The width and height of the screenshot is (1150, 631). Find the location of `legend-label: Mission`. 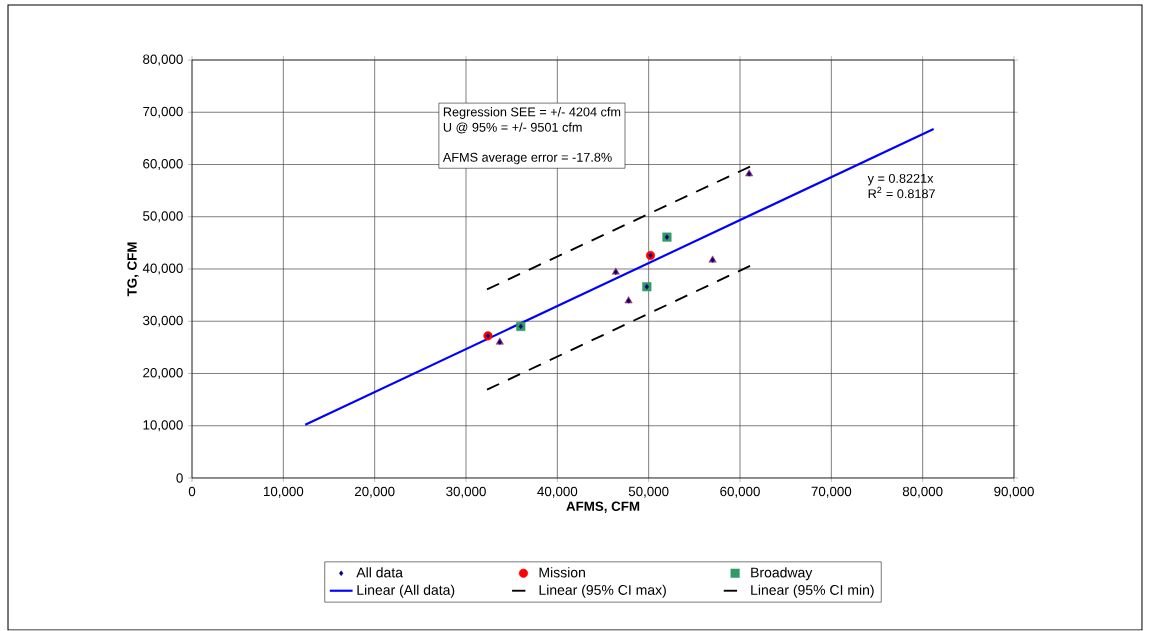

legend-label: Mission is located at coordinates (562, 572).